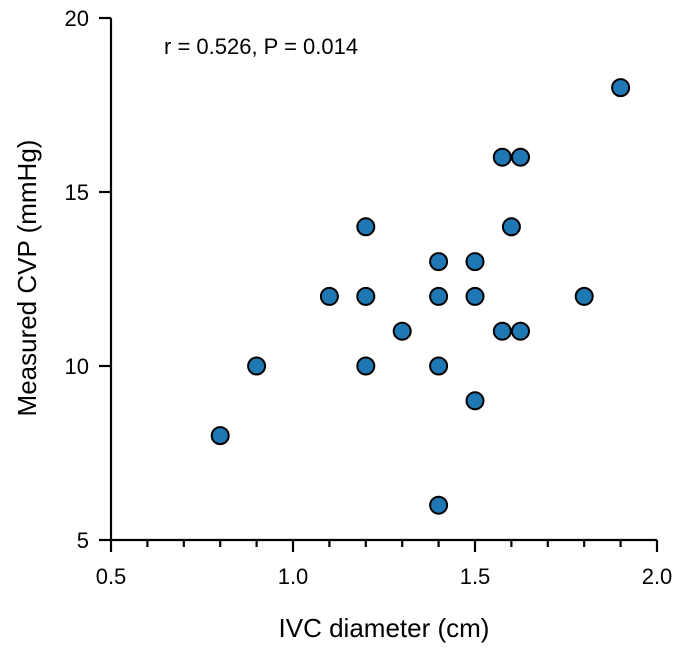  What do you see at coordinates (27, 278) in the screenshot?
I see `y-axis-title: Measured CVP (mmHg)` at bounding box center [27, 278].